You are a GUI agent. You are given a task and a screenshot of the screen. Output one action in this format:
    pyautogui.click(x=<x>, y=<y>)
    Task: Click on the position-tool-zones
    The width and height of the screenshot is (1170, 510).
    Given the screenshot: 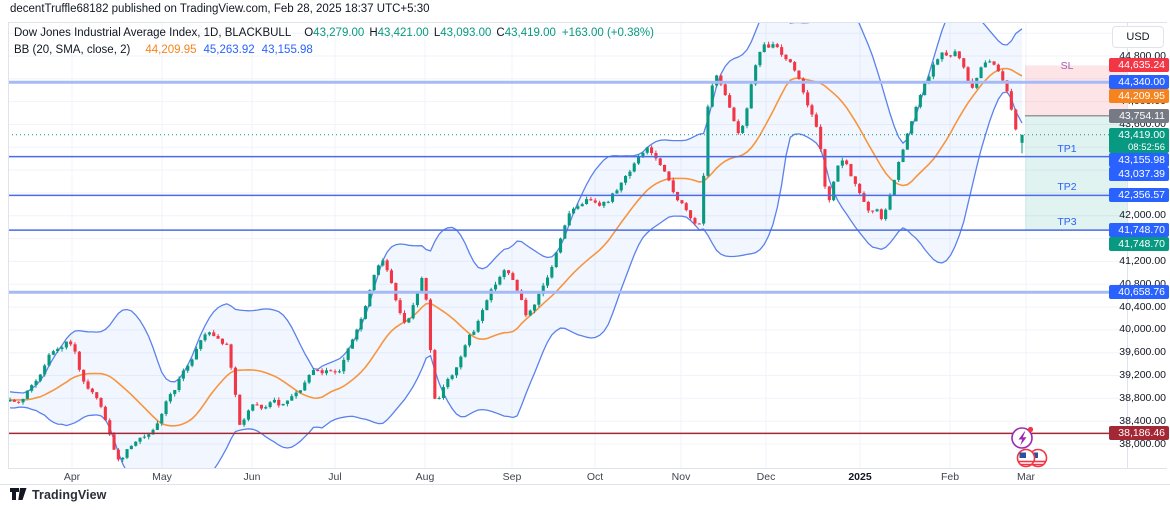 What is the action you would take?
    pyautogui.click(x=1076, y=148)
    